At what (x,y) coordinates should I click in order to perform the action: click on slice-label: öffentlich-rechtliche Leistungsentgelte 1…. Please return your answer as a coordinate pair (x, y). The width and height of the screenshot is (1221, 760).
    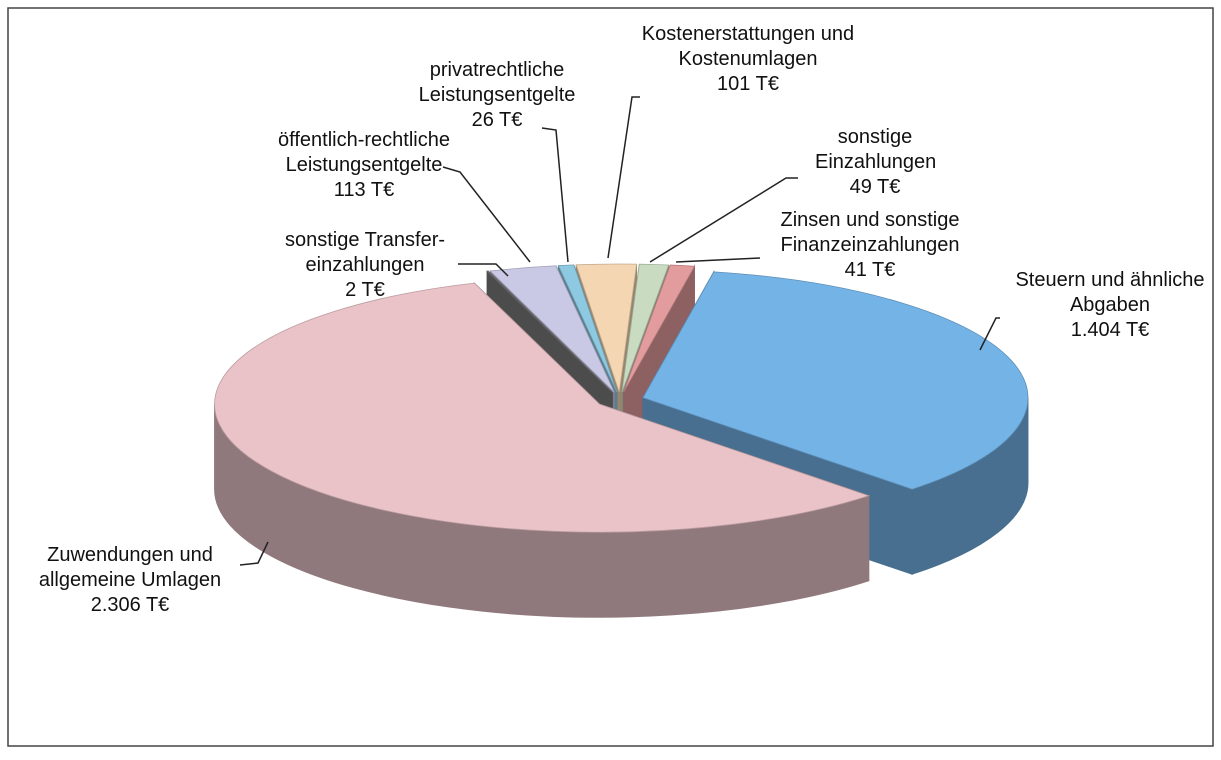
    Looking at the image, I should click on (364, 165).